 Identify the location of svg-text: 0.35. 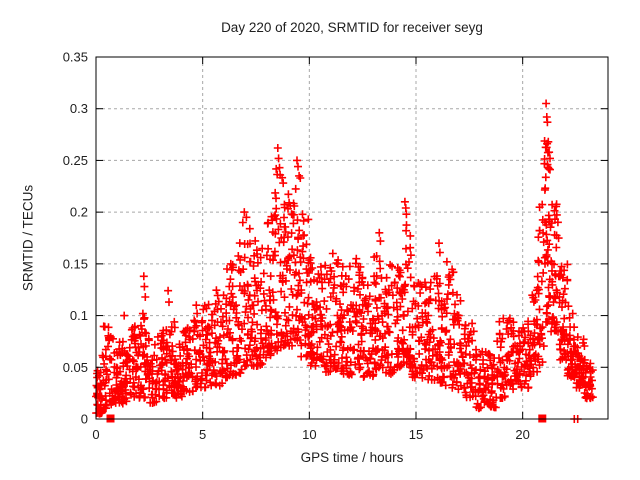
(75, 57).